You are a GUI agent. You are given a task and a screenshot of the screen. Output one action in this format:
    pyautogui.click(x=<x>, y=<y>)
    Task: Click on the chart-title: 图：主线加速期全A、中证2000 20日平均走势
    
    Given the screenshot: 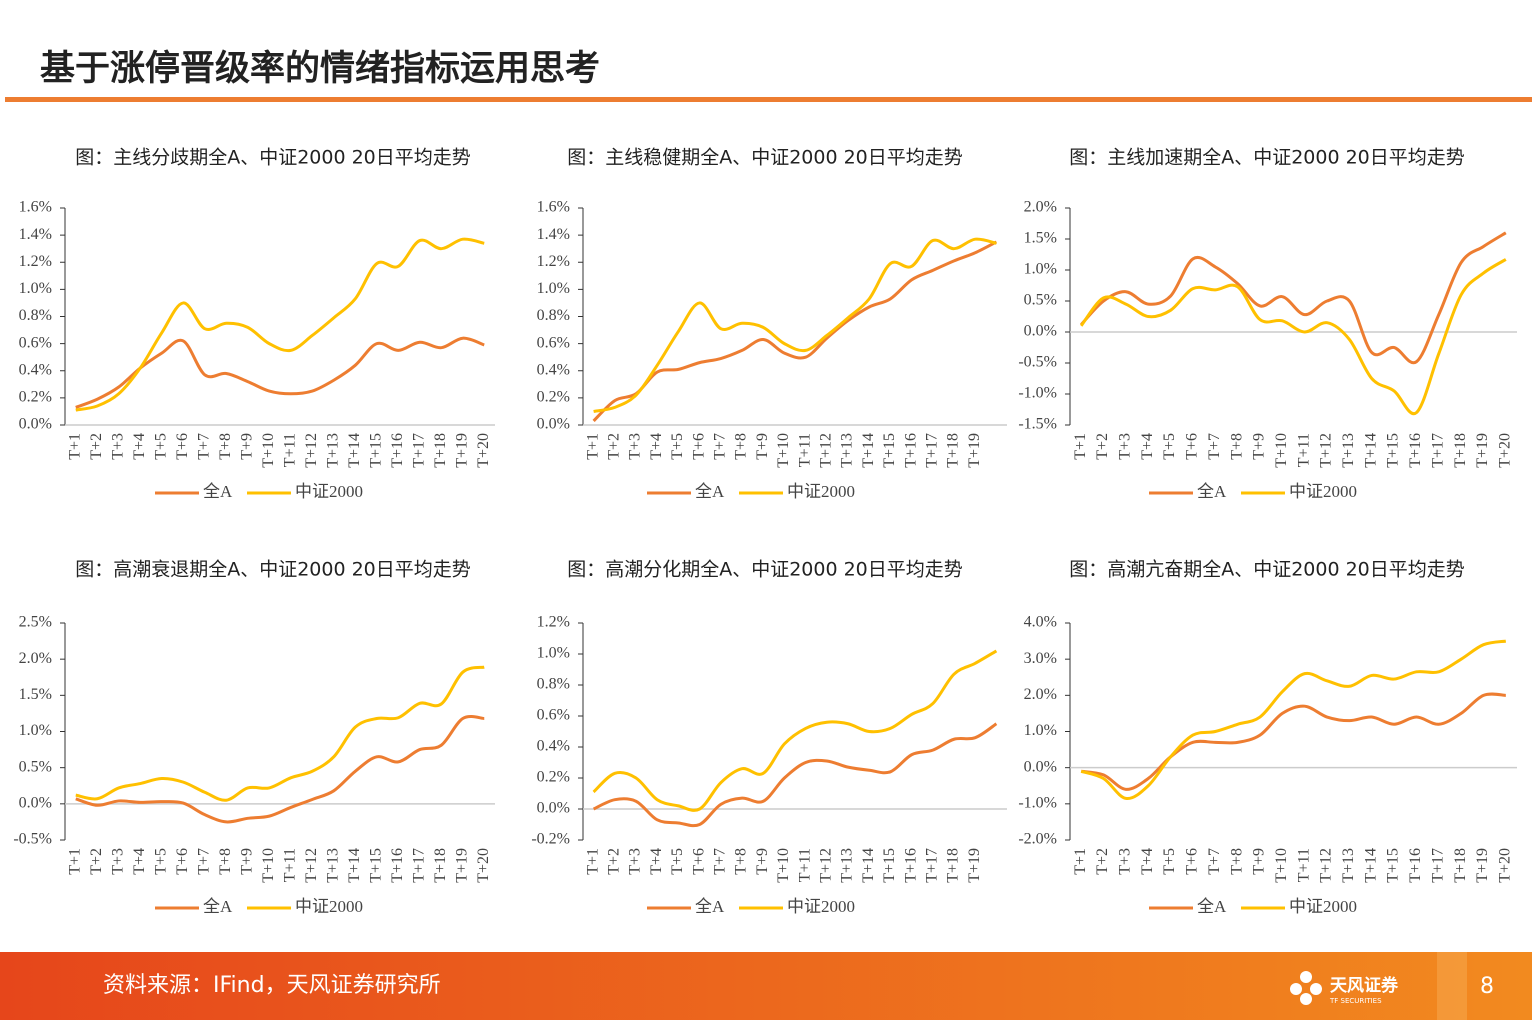 What is the action you would take?
    pyautogui.click(x=1267, y=158)
    